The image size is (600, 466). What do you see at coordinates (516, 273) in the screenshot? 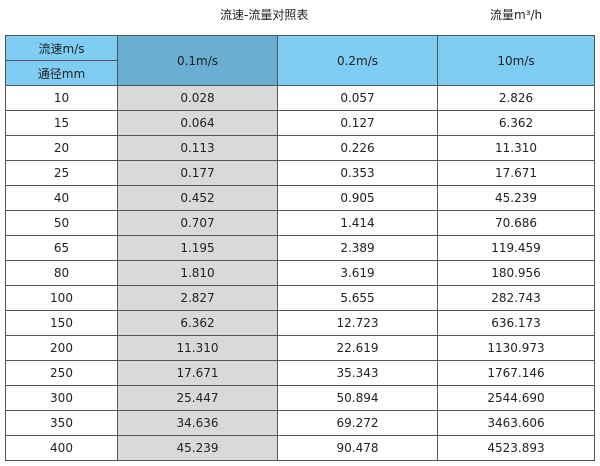
I see `flow-cell: 180.956` at bounding box center [516, 273].